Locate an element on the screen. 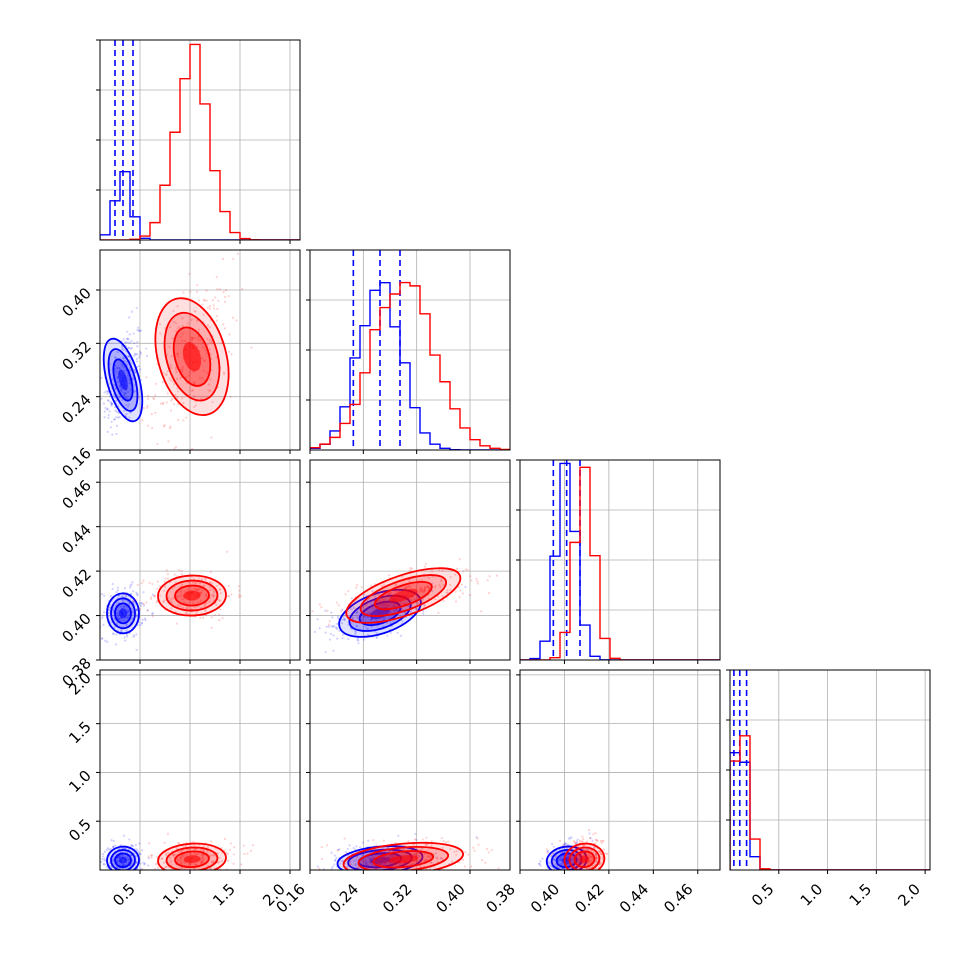 Image resolution: width=970 pixels, height=970 pixels. panel-3-2: 0.38 0.40 0.42 0.44 0.46 is located at coordinates (601, 792).